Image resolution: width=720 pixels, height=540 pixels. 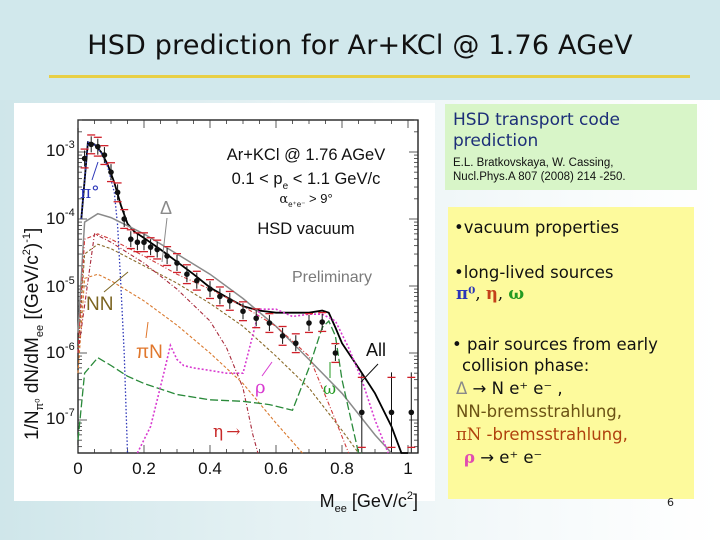 I want to click on slide-title: HSD prediction for Ar+KCl @ 1.76 AGeV, so click(x=360, y=45).